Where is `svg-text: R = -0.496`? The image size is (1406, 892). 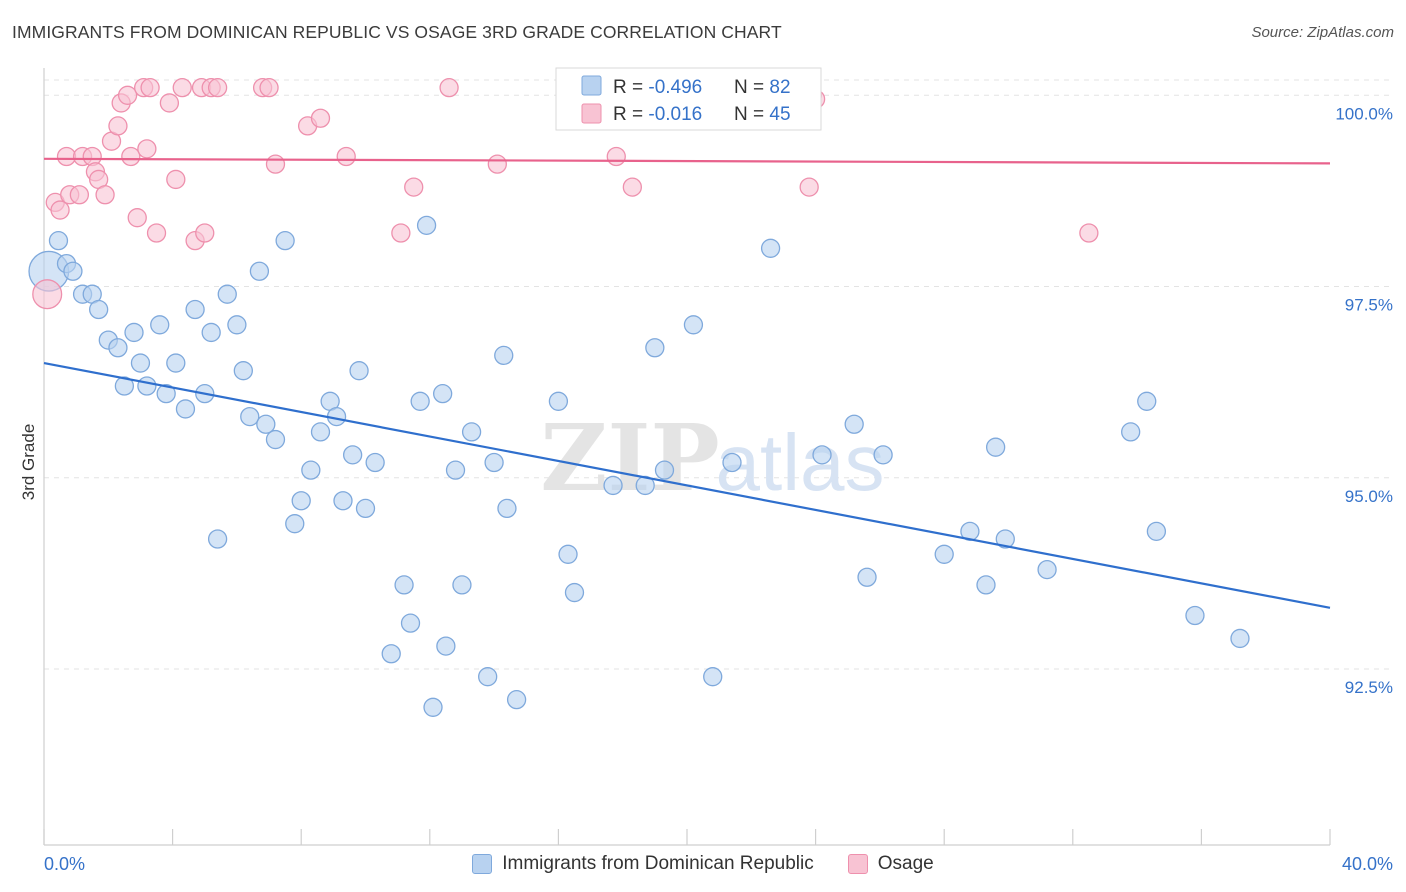 svg-text: R = -0.496 is located at coordinates (657, 87).